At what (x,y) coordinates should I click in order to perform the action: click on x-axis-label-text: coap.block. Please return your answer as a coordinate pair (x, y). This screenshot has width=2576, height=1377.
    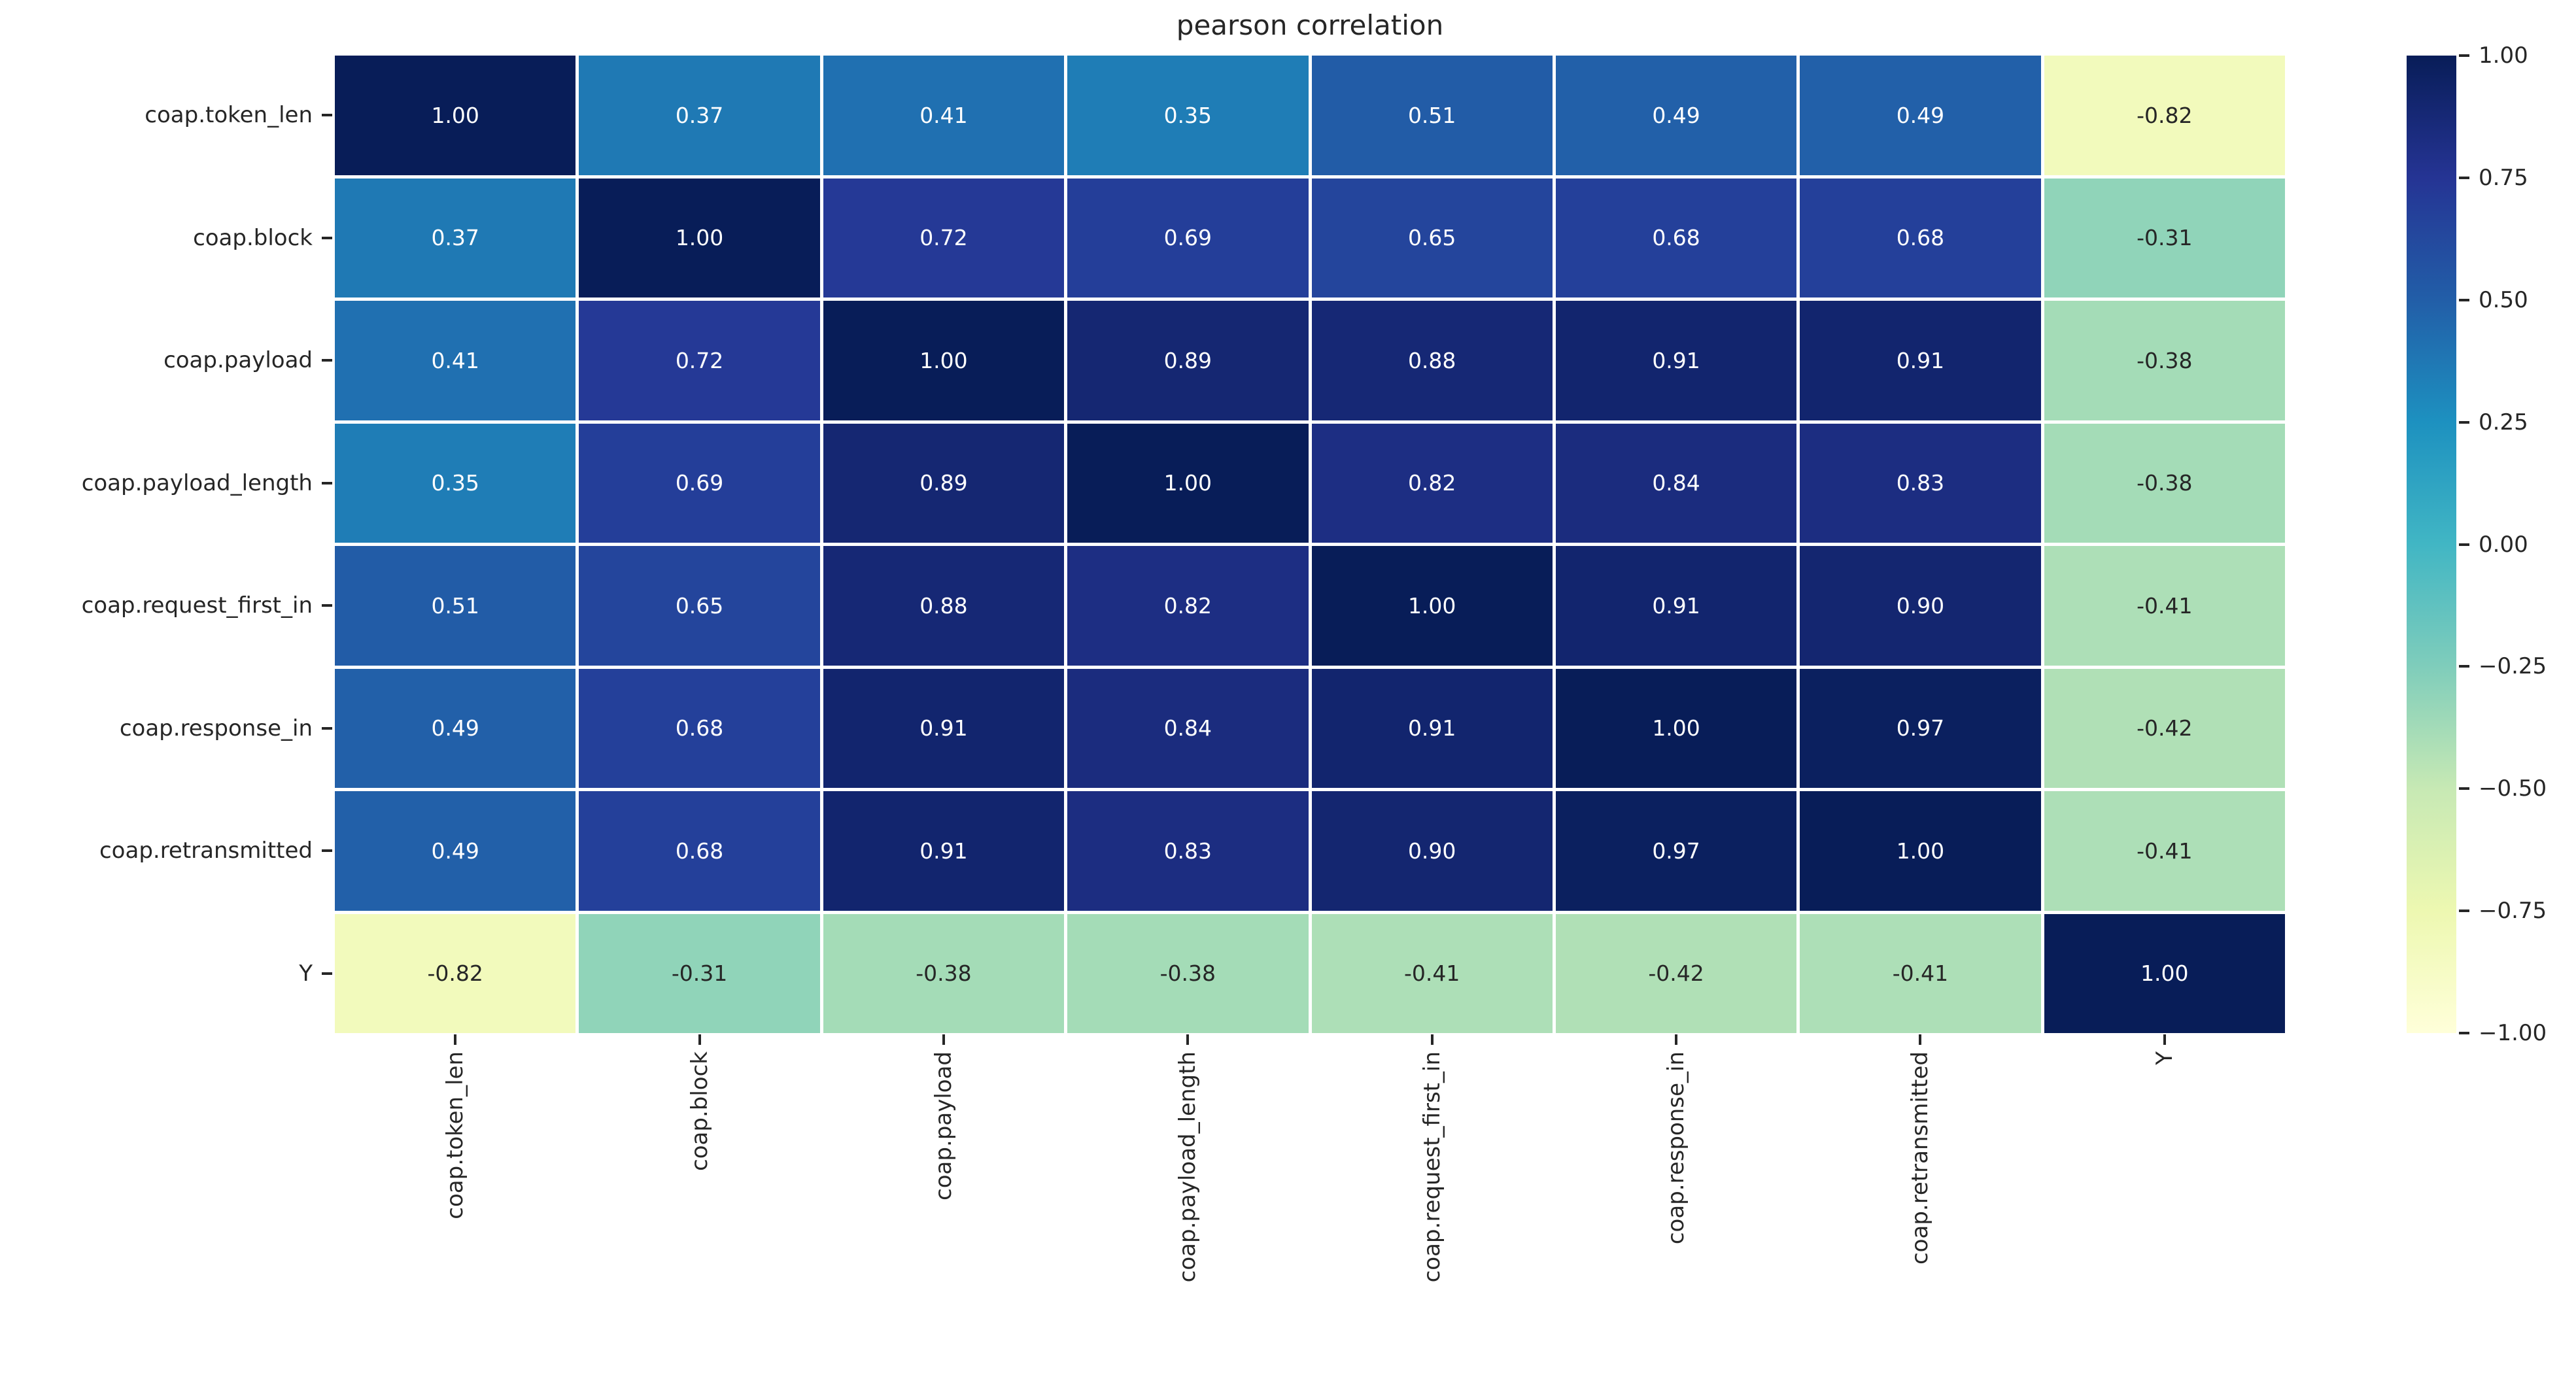
    Looking at the image, I should click on (700, 1111).